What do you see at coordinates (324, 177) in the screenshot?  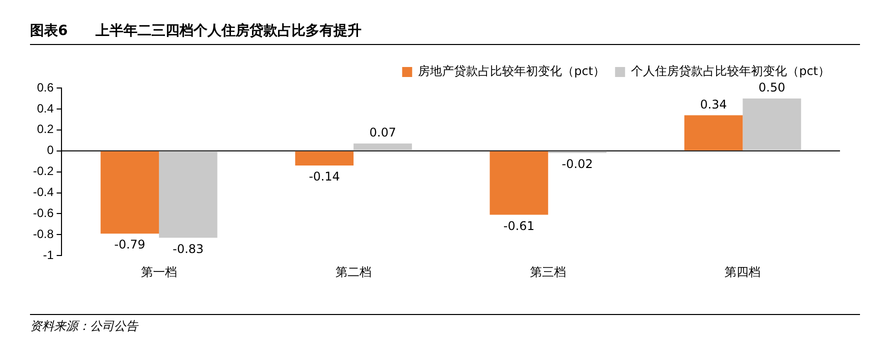 I see `data-label: -0.14` at bounding box center [324, 177].